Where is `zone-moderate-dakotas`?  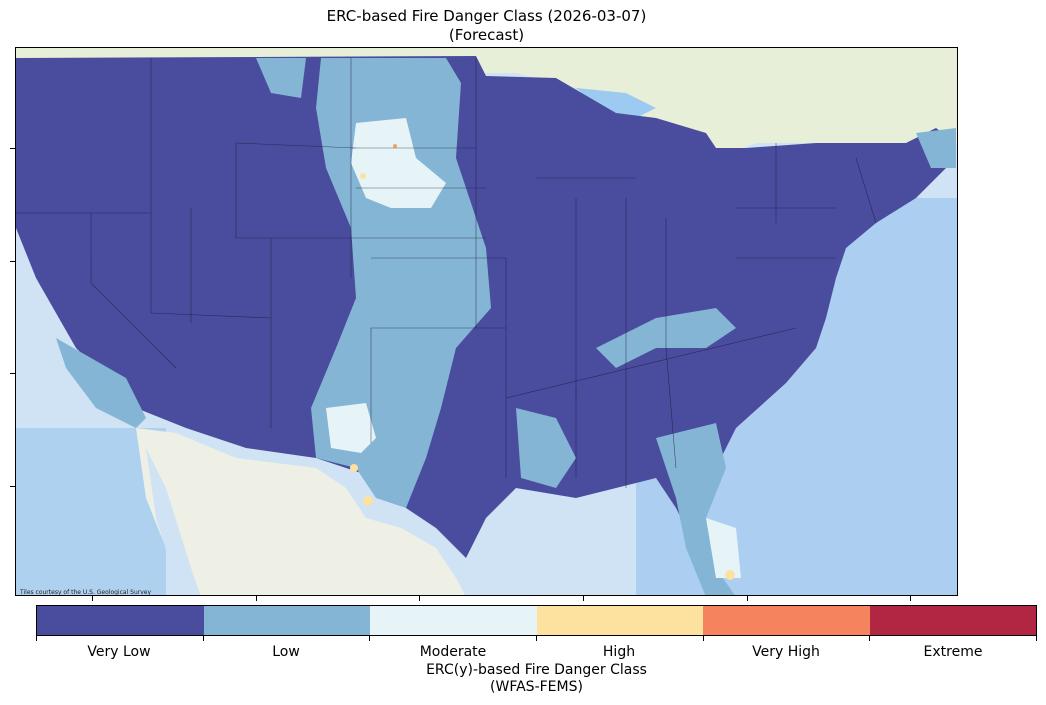 zone-moderate-dakotas is located at coordinates (398, 163).